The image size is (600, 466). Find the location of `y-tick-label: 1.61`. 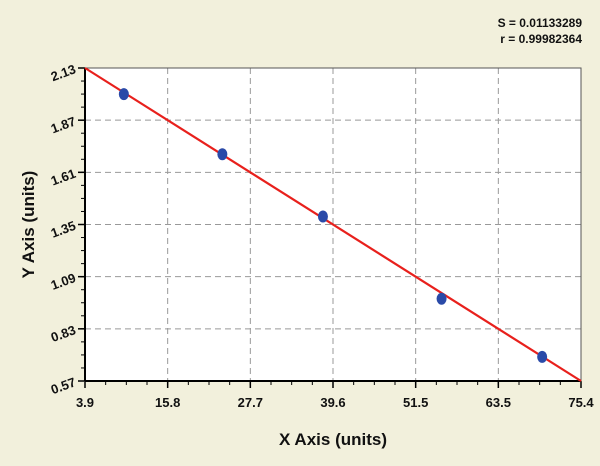

y-tick-label: 1.61 is located at coordinates (63, 177).